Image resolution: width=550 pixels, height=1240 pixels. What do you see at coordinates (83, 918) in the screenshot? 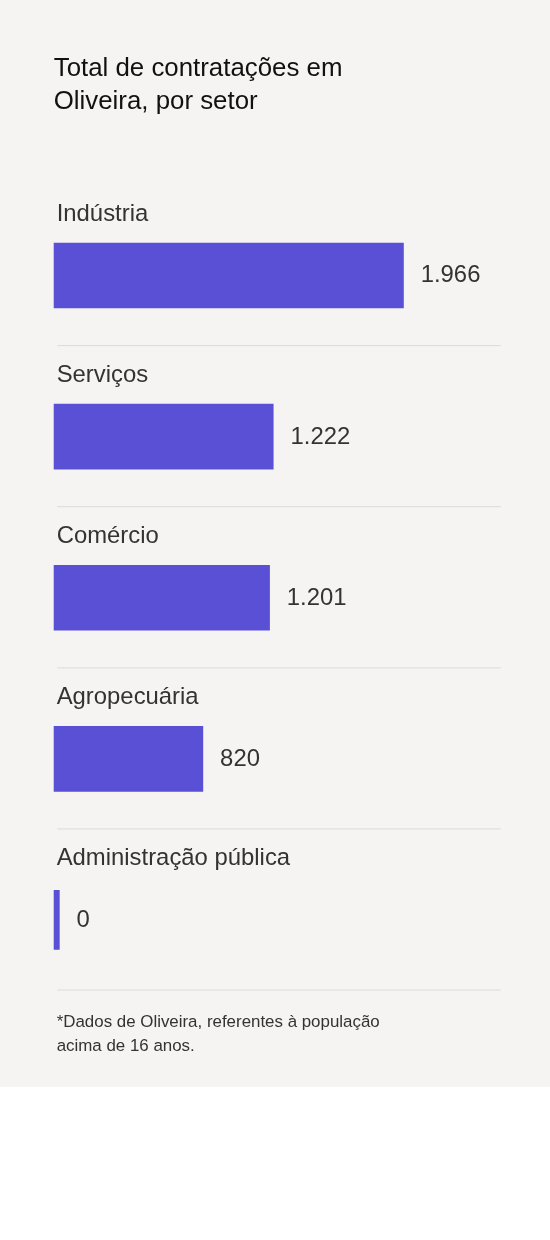
I see `data-label: 0` at bounding box center [83, 918].